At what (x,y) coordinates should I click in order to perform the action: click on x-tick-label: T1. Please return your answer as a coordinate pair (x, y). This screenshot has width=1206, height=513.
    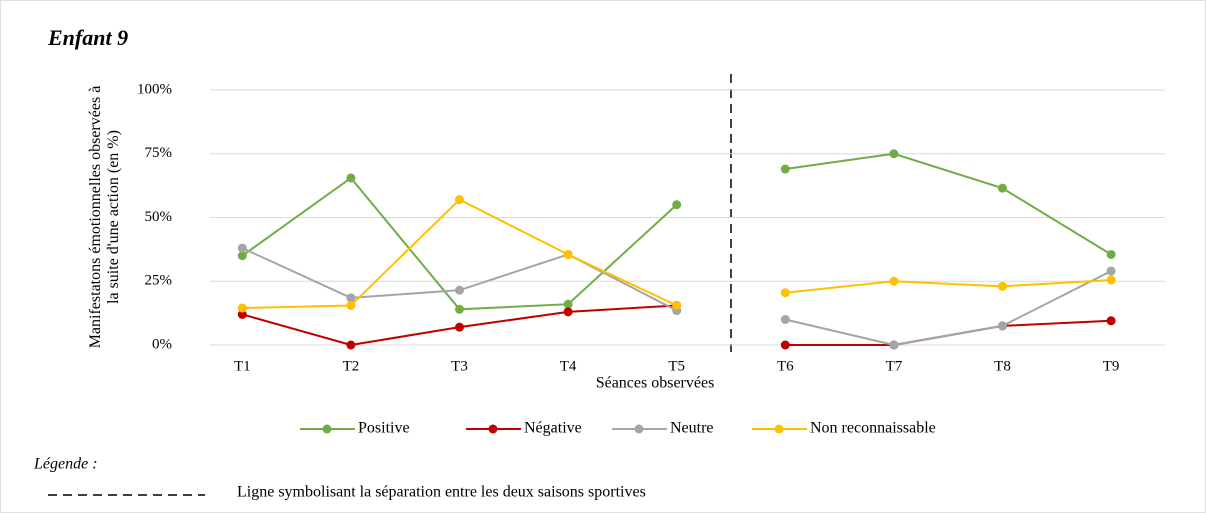
    Looking at the image, I should click on (242, 366).